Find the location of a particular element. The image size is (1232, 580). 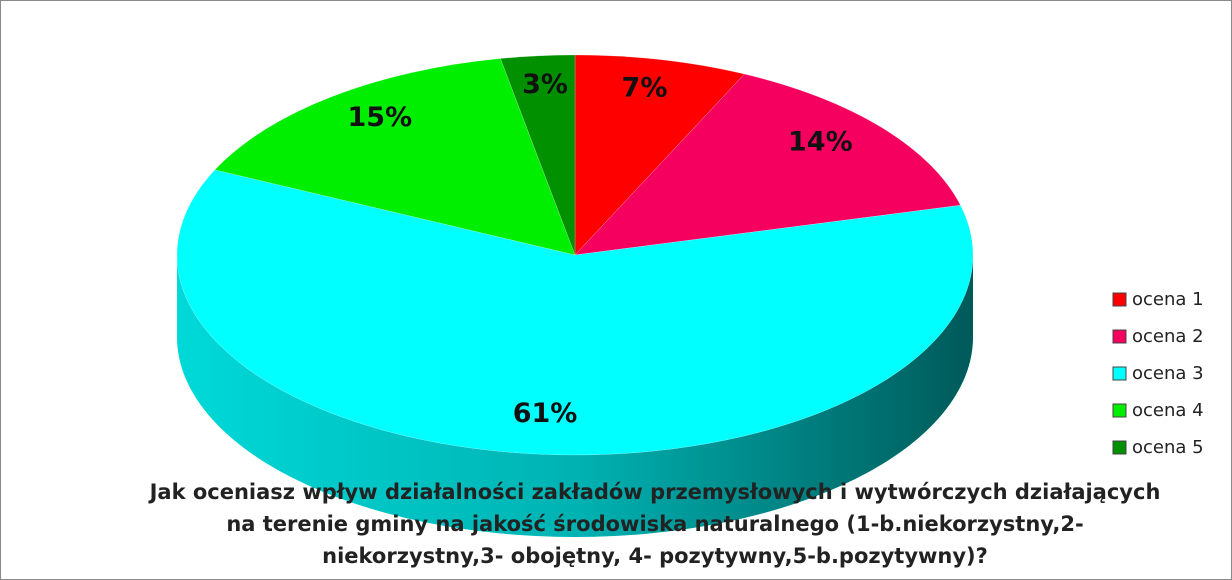

data-label: 3% is located at coordinates (545, 84).